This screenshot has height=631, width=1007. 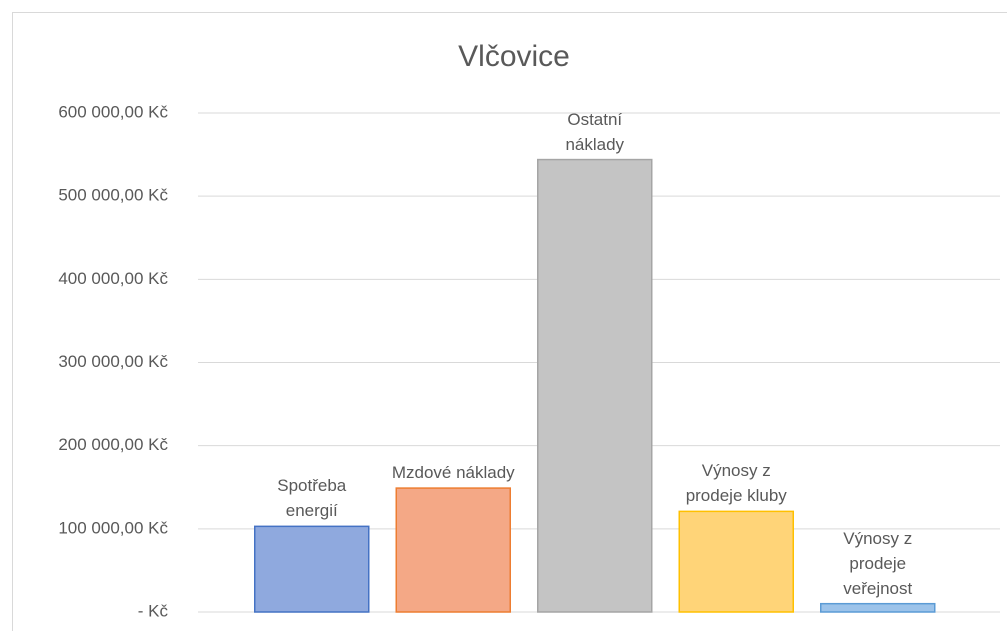 I want to click on y-tick-label: 600 000,00 Kč, so click(x=113, y=111).